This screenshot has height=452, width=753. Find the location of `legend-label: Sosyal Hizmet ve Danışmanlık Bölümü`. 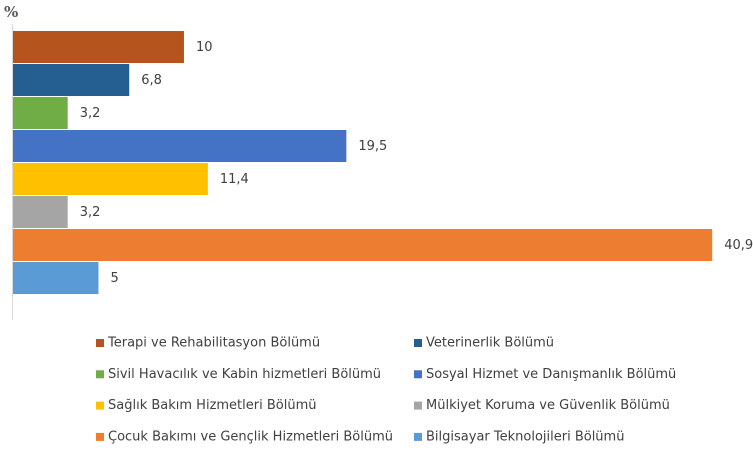

legend-label: Sosyal Hizmet ve Danışmanlık Bölümü is located at coordinates (551, 374).